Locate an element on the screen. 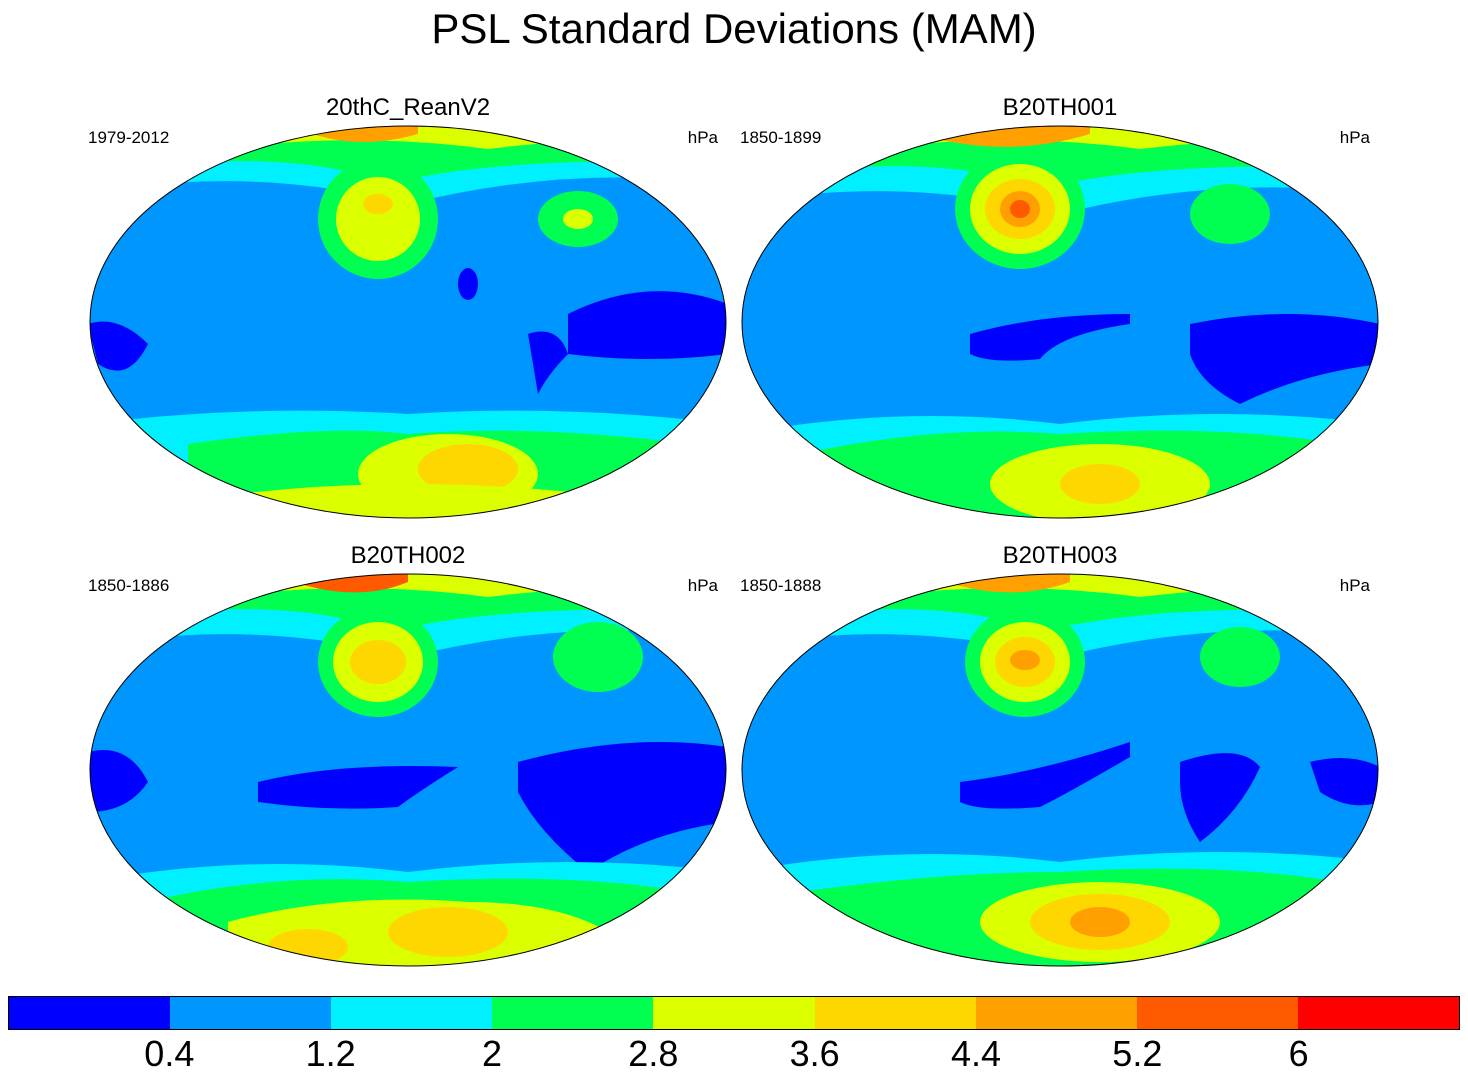 The image size is (1468, 1079). colorbar-tick-label: 6 is located at coordinates (1298, 1053).